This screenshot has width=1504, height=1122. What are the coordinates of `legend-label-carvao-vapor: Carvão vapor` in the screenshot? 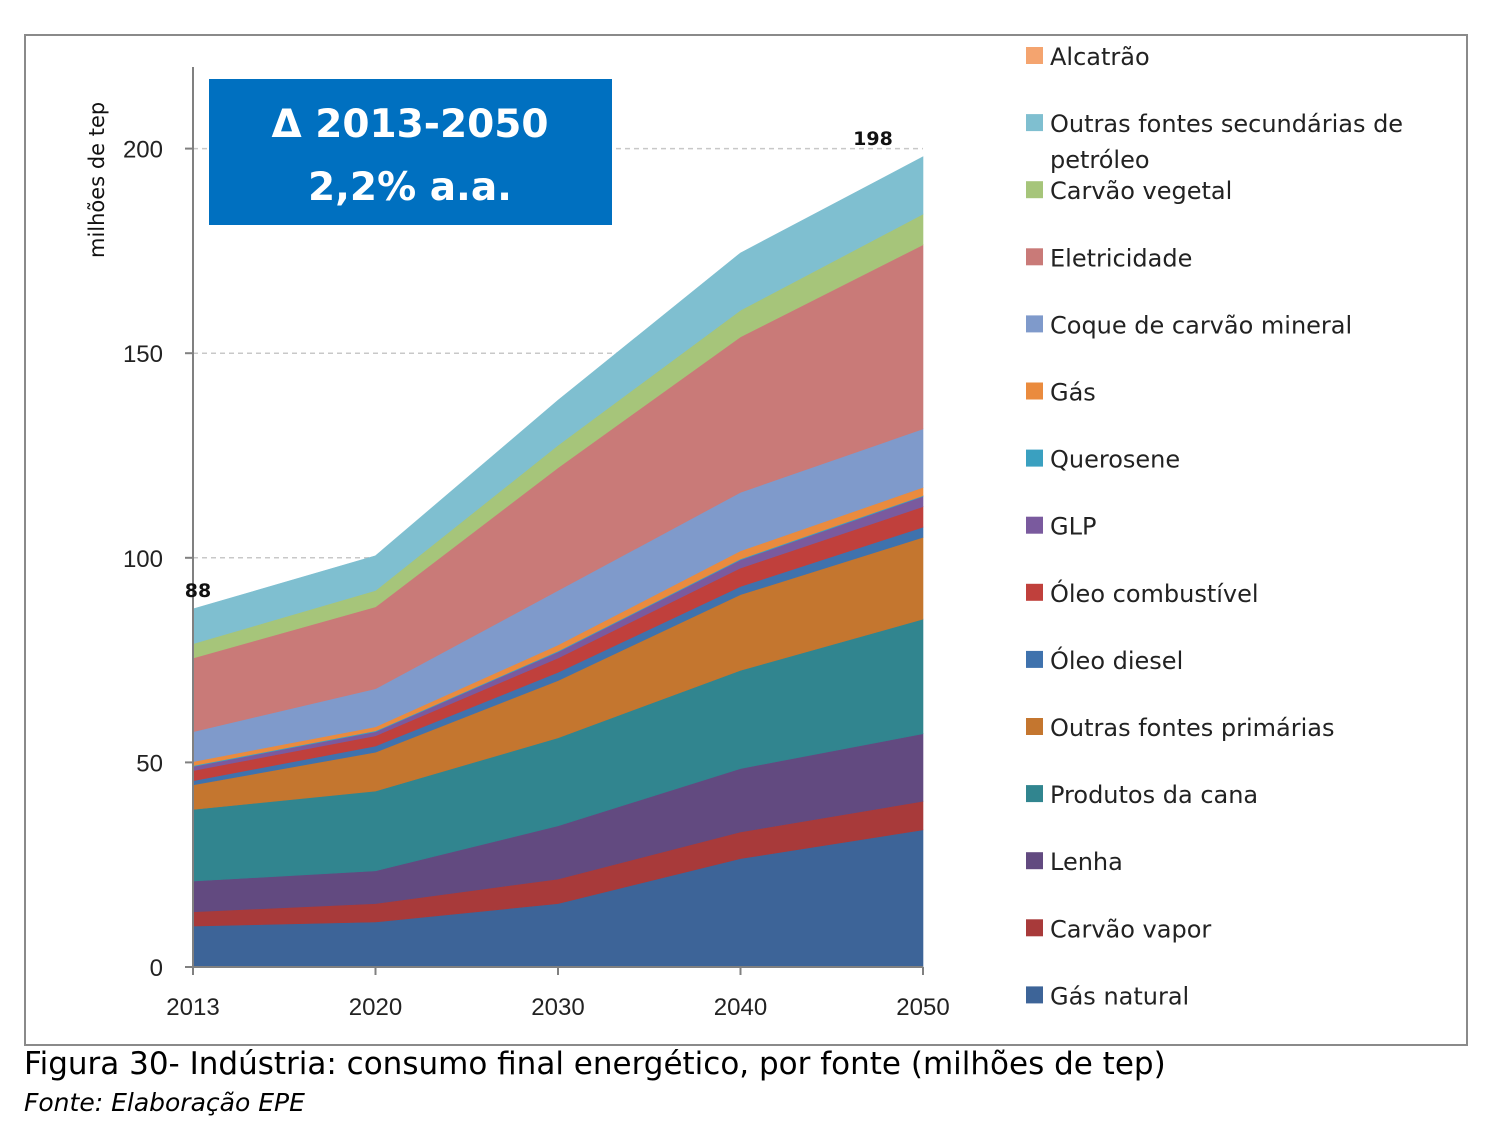 It's located at (1130, 929).